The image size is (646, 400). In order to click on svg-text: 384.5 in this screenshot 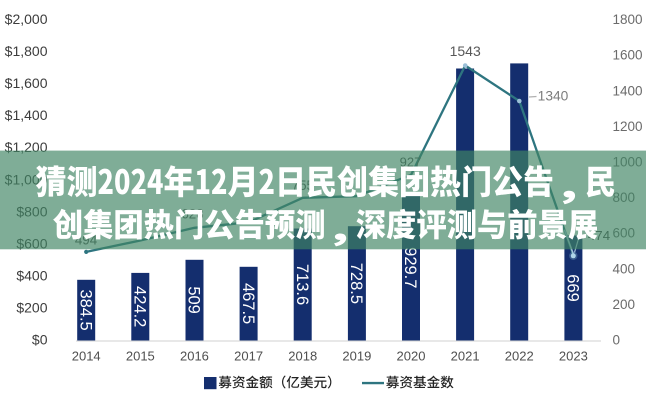, I will do `click(85, 309)`.